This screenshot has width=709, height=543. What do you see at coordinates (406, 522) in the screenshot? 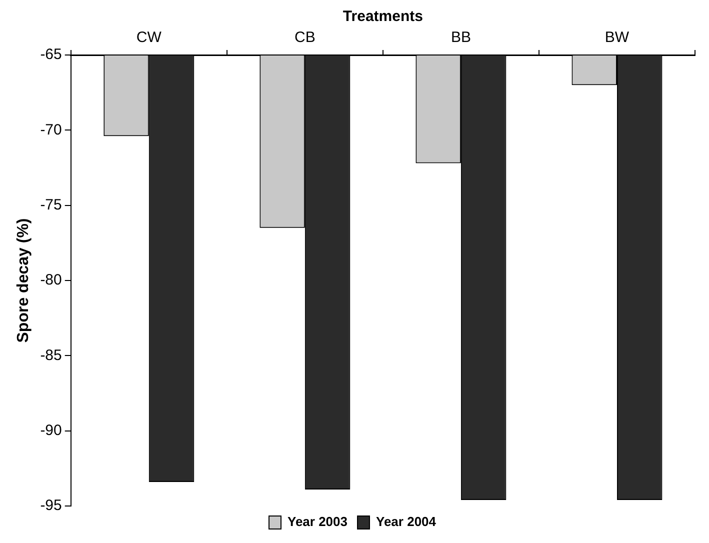
I see `legend-label: Year 2004` at bounding box center [406, 522].